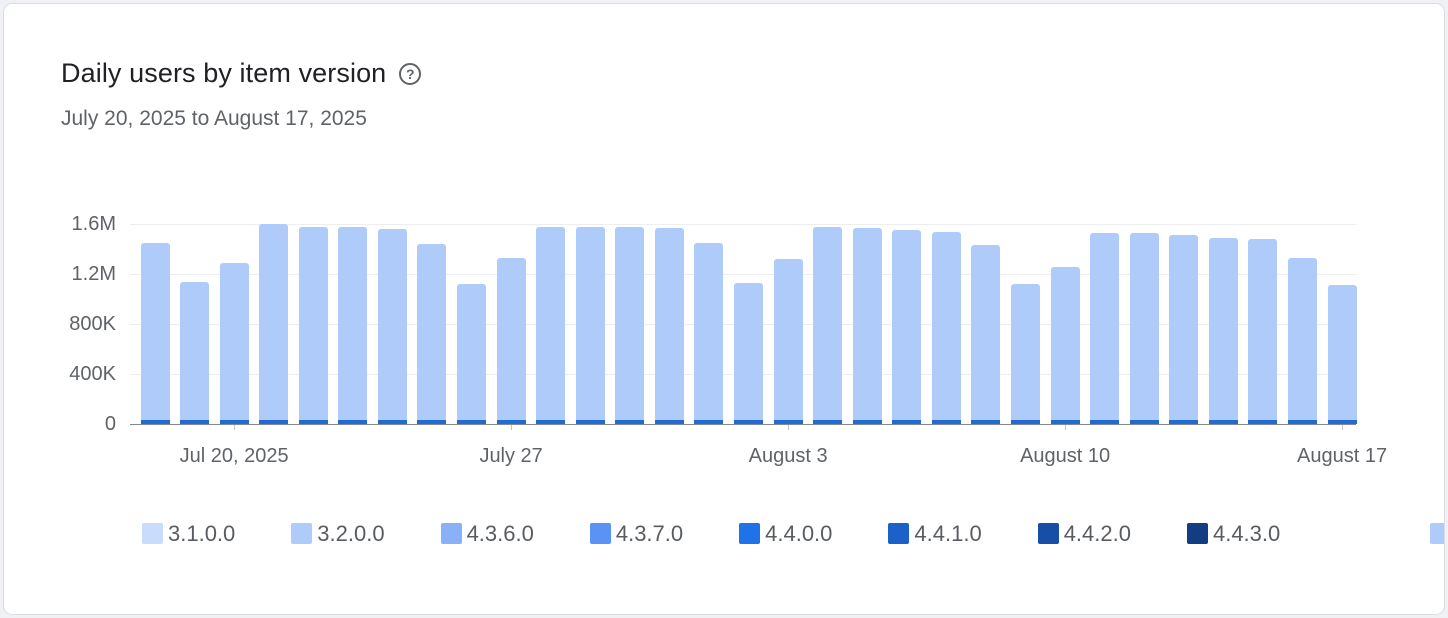 This screenshot has height=618, width=1448. I want to click on y-axis-label: 800K, so click(92, 324).